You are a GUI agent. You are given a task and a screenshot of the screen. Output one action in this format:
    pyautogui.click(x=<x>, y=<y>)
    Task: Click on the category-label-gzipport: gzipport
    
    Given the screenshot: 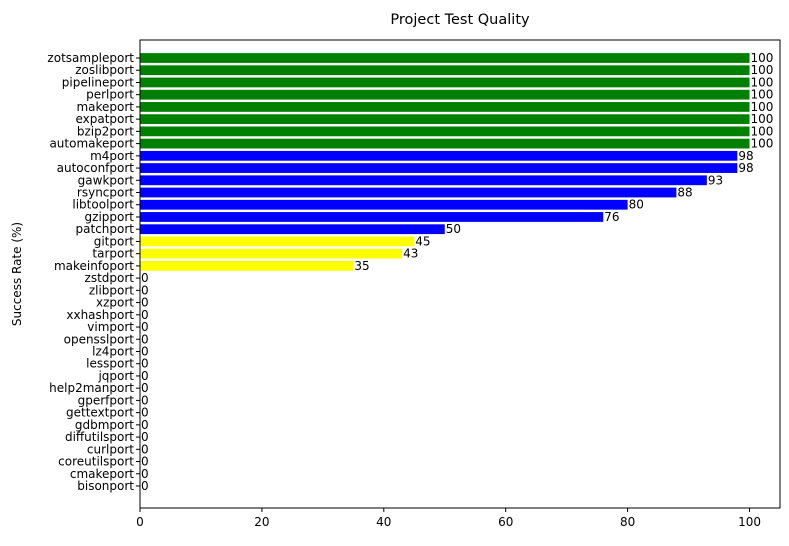 What is the action you would take?
    pyautogui.click(x=110, y=217)
    